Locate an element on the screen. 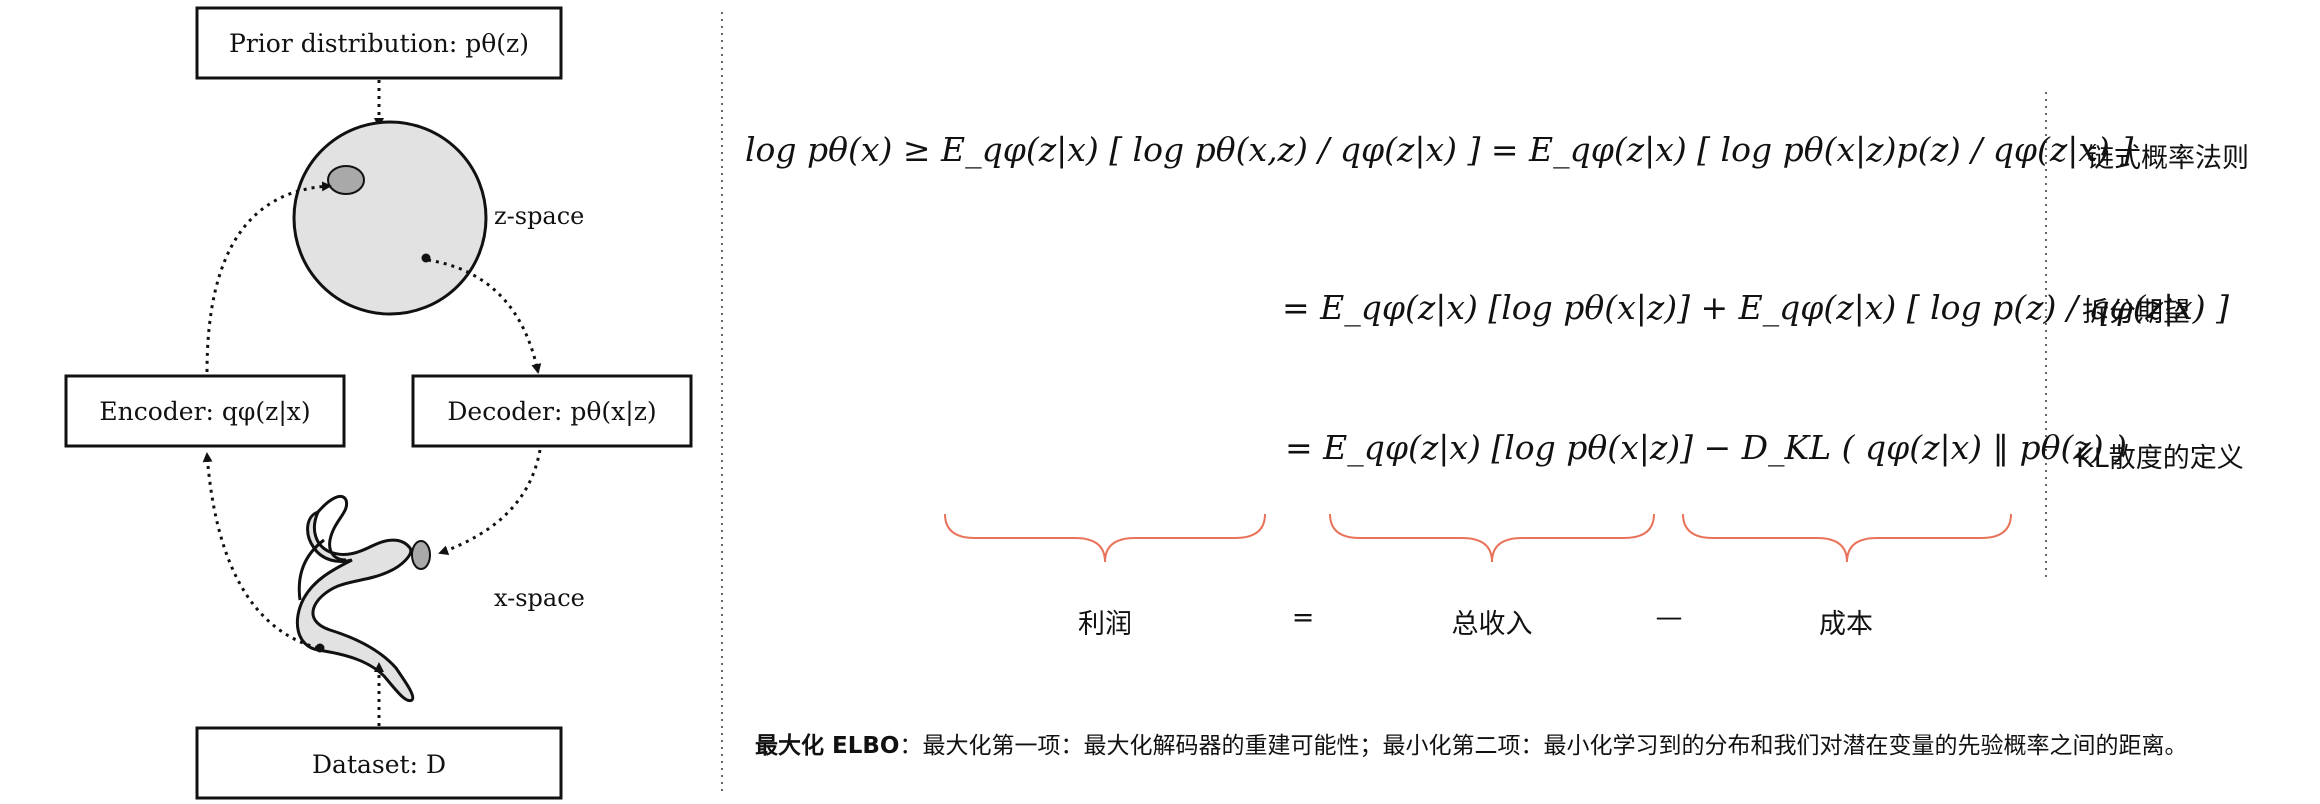 This screenshot has height=804, width=2320. profit-brace is located at coordinates (1105, 538).